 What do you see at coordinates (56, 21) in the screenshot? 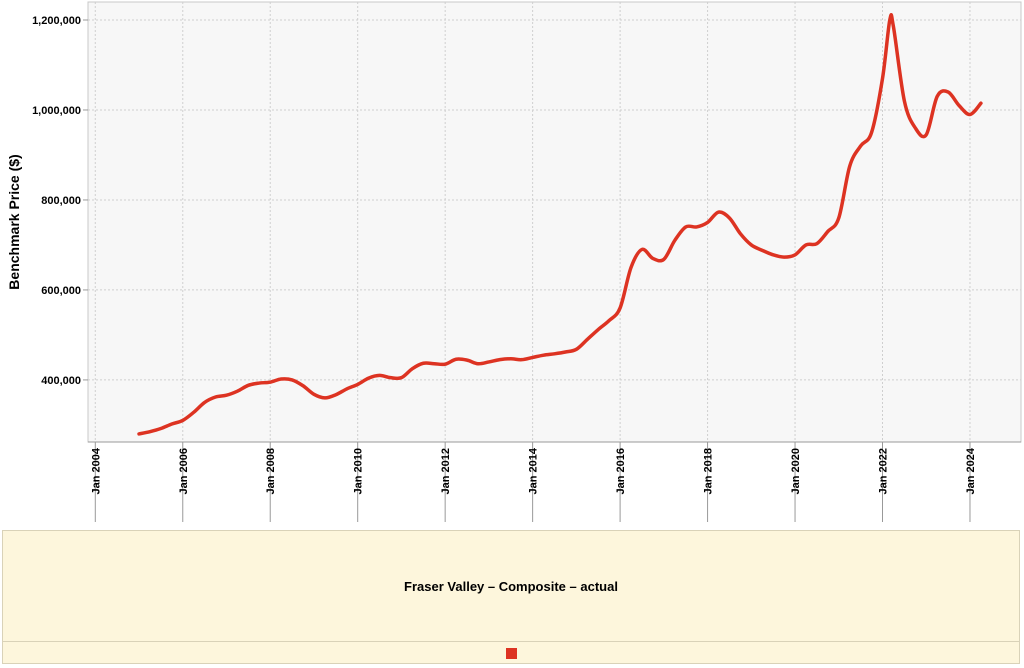
I see `y-tick-label: 1,200,000` at bounding box center [56, 21].